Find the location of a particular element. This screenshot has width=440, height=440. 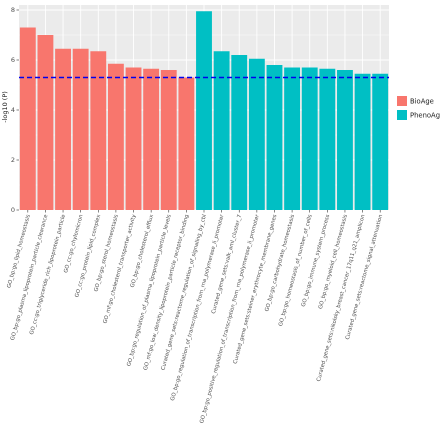

y-tick-label: 4 is located at coordinates (13, 110).